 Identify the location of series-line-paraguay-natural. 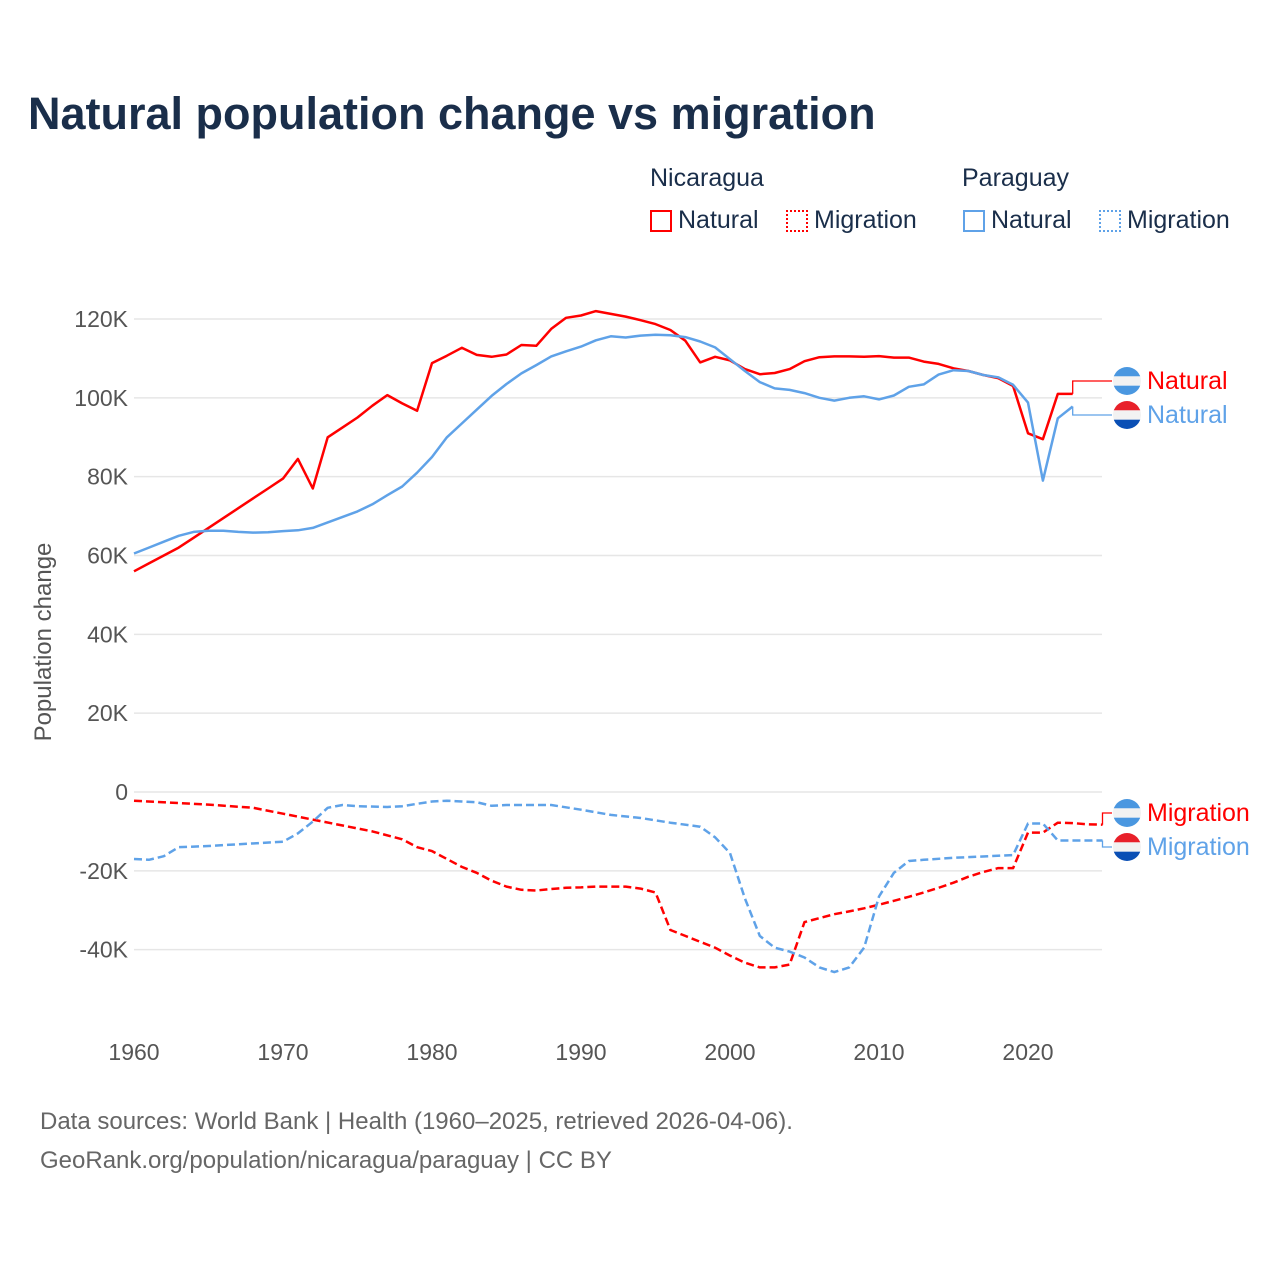
(603, 444).